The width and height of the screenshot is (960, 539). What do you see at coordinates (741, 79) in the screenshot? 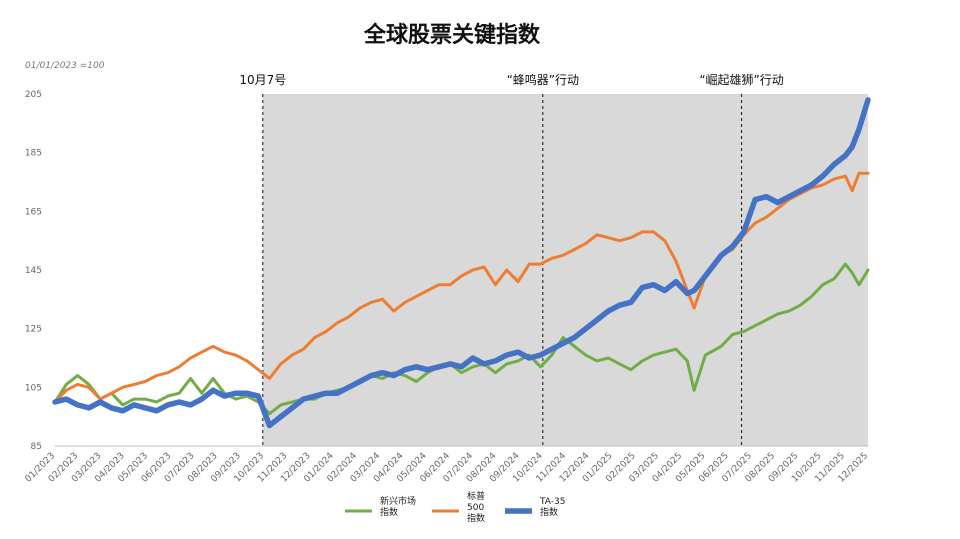
I see `event-label: “崛起雄狮”行动` at bounding box center [741, 79].